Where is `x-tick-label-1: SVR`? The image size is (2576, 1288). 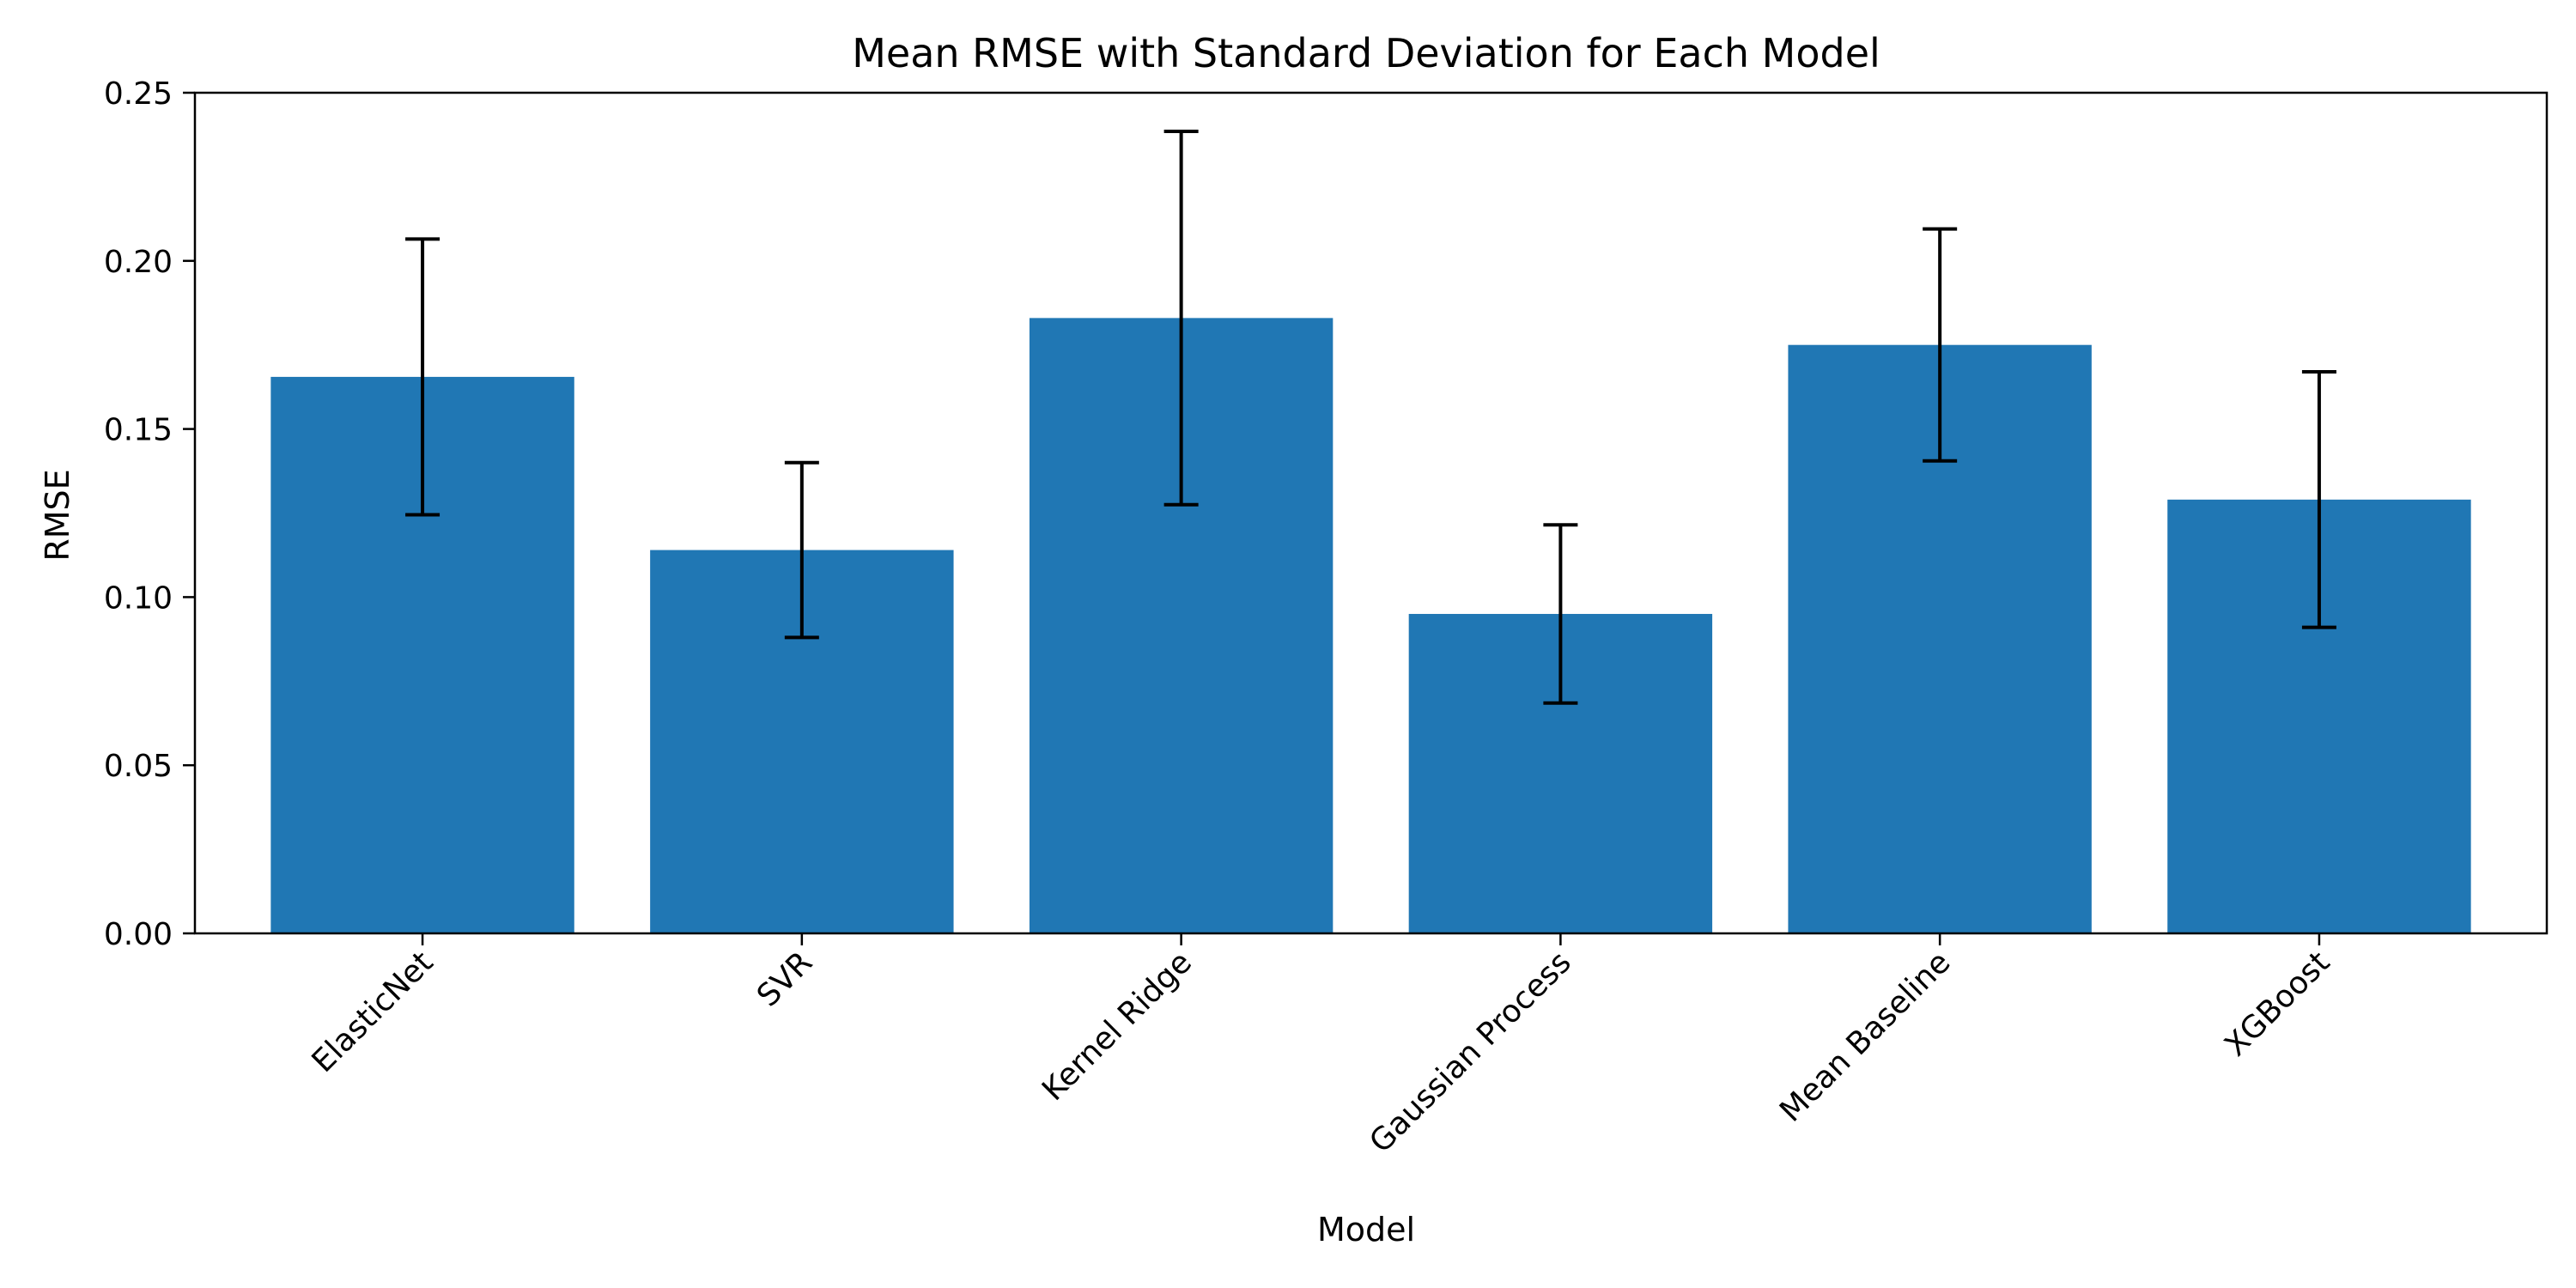 x-tick-label-1: SVR is located at coordinates (784, 979).